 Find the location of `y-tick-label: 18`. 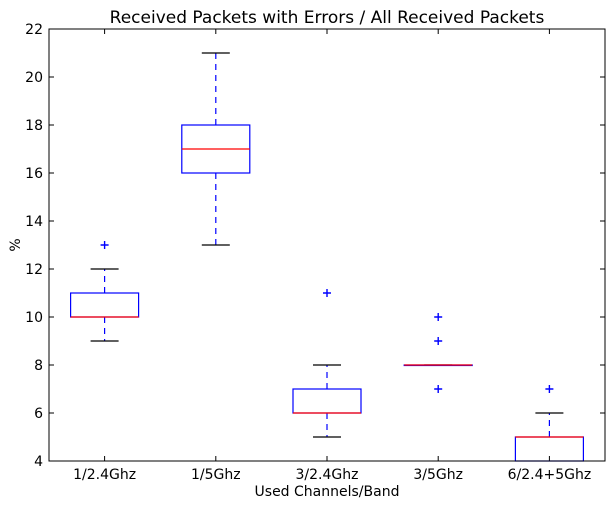

y-tick-label: 18 is located at coordinates (34, 126).